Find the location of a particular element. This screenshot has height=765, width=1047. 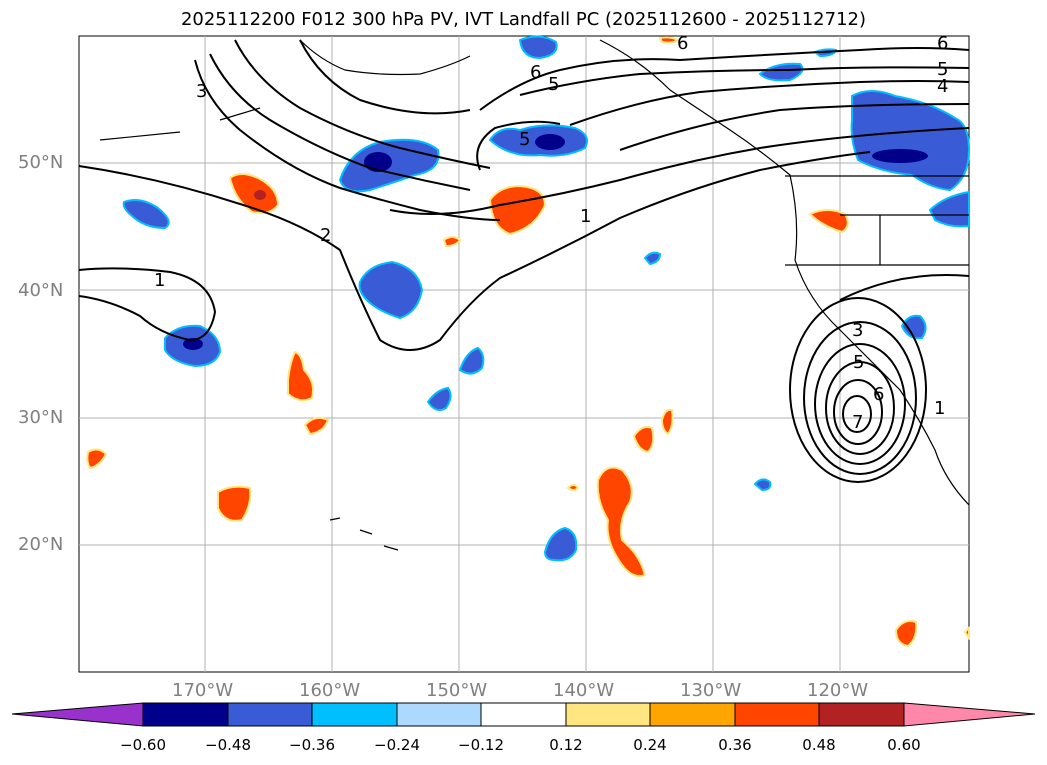

contour-label: 7 is located at coordinates (857, 422).